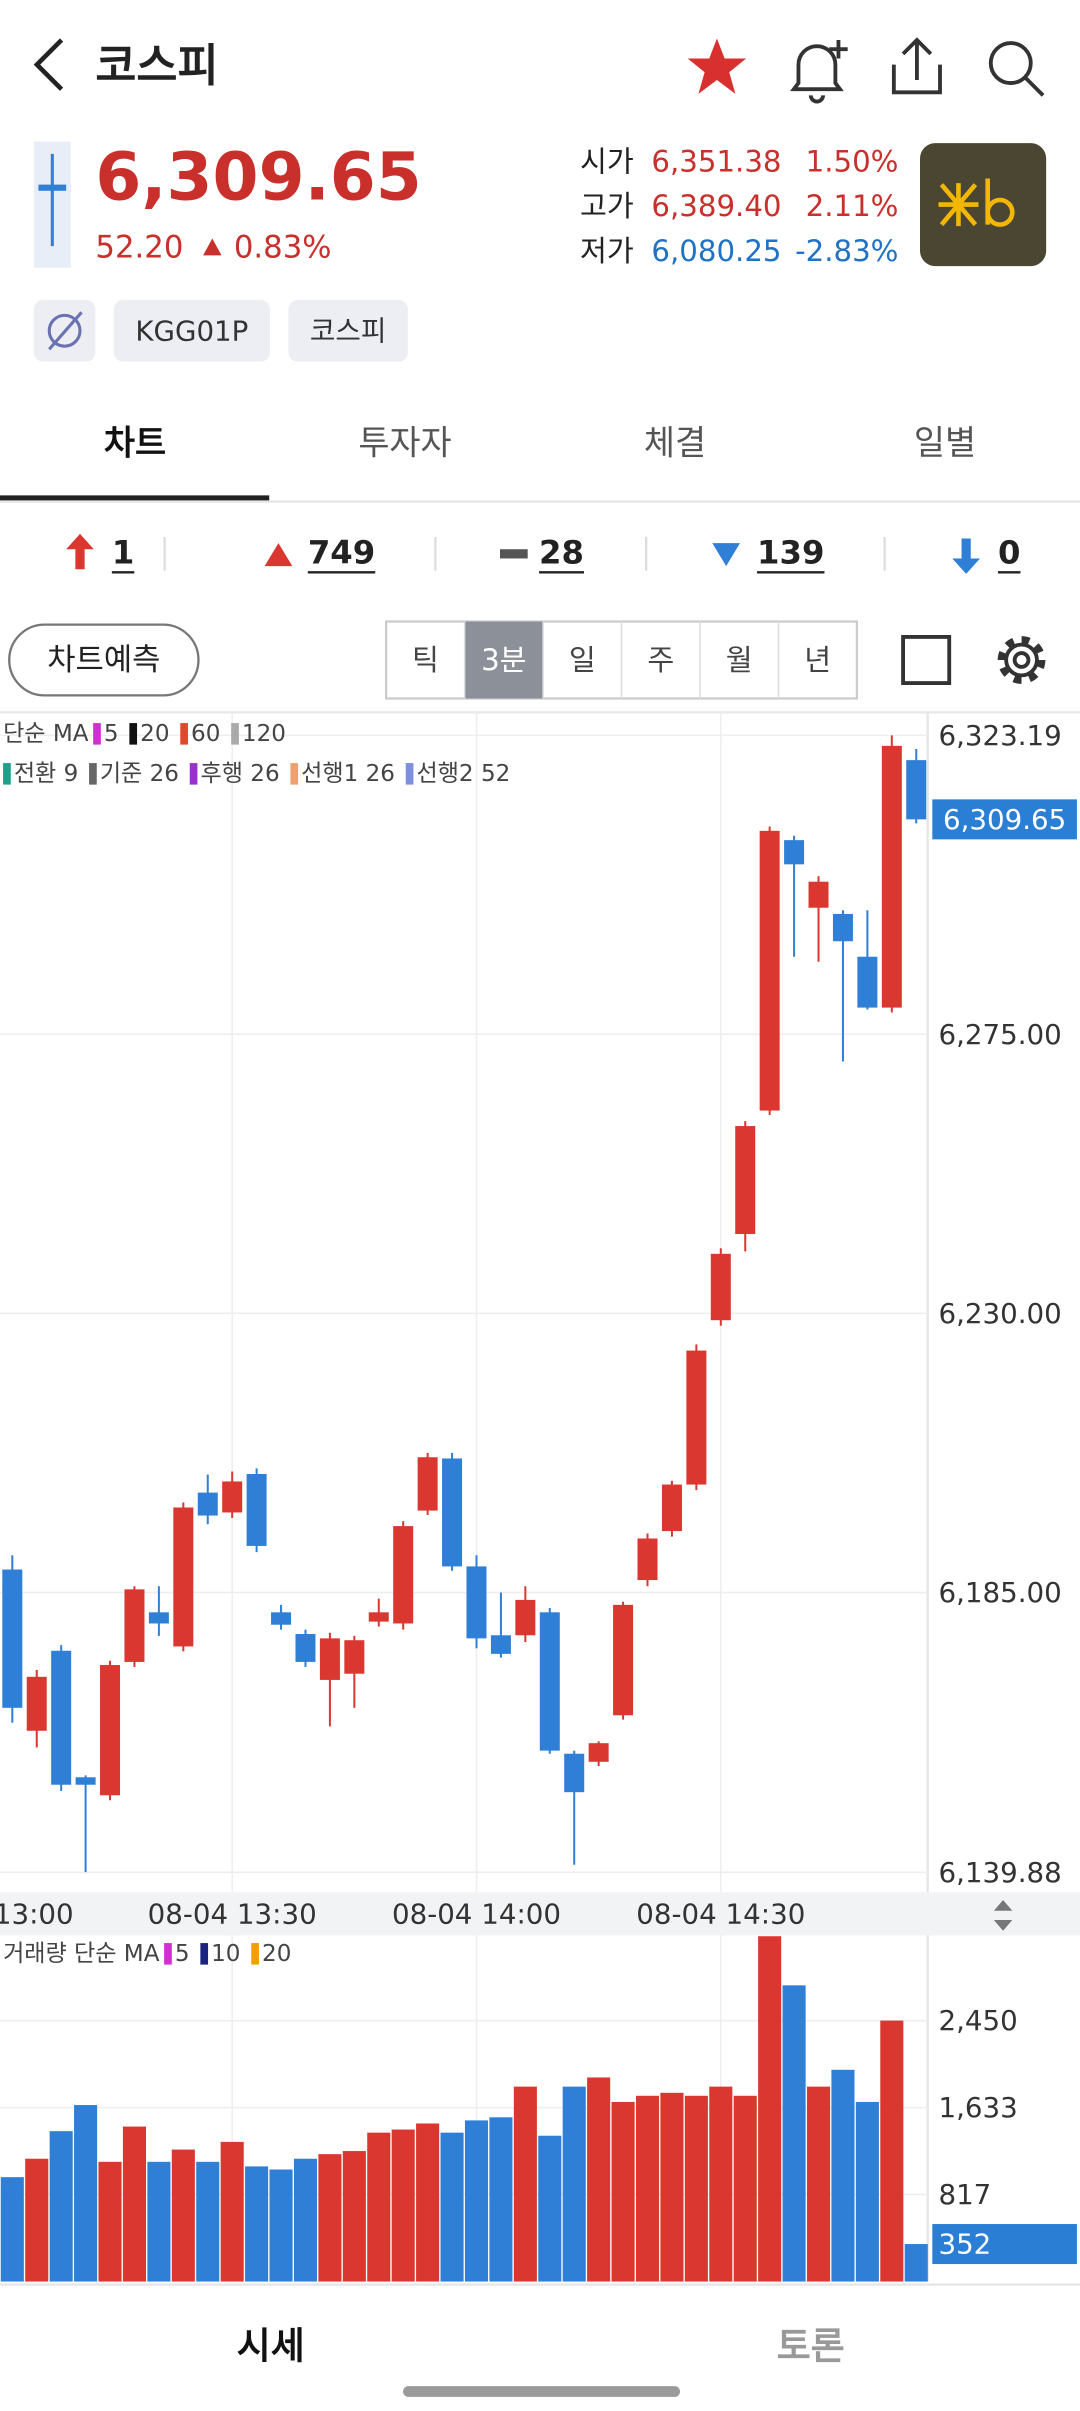 Image resolution: width=1080 pixels, height=2411 pixels. I want to click on tabs: 차트 투자자 체결 일별, so click(540, 443).